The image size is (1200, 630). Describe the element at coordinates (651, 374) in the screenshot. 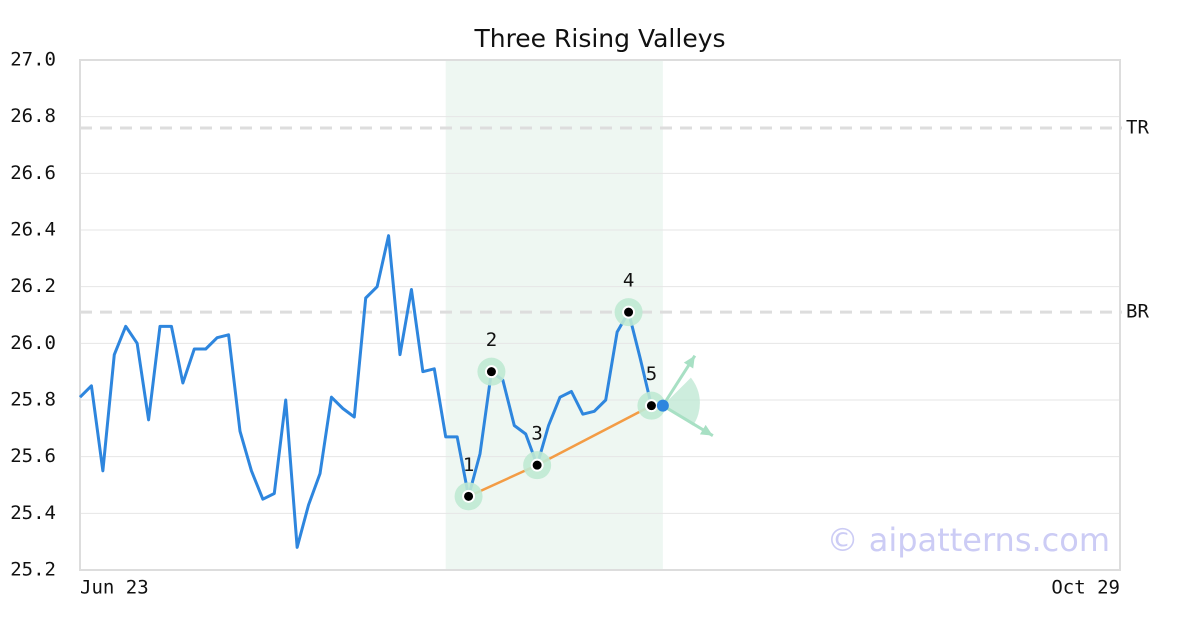

I see `pattern-label: 5` at that location.